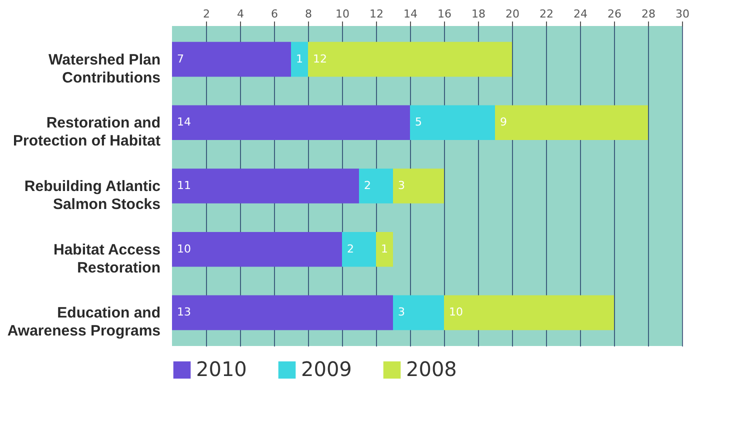 The image size is (754, 432). Describe the element at coordinates (83, 322) in the screenshot. I see `y-tick-label: Education and Awareness Programs` at that location.